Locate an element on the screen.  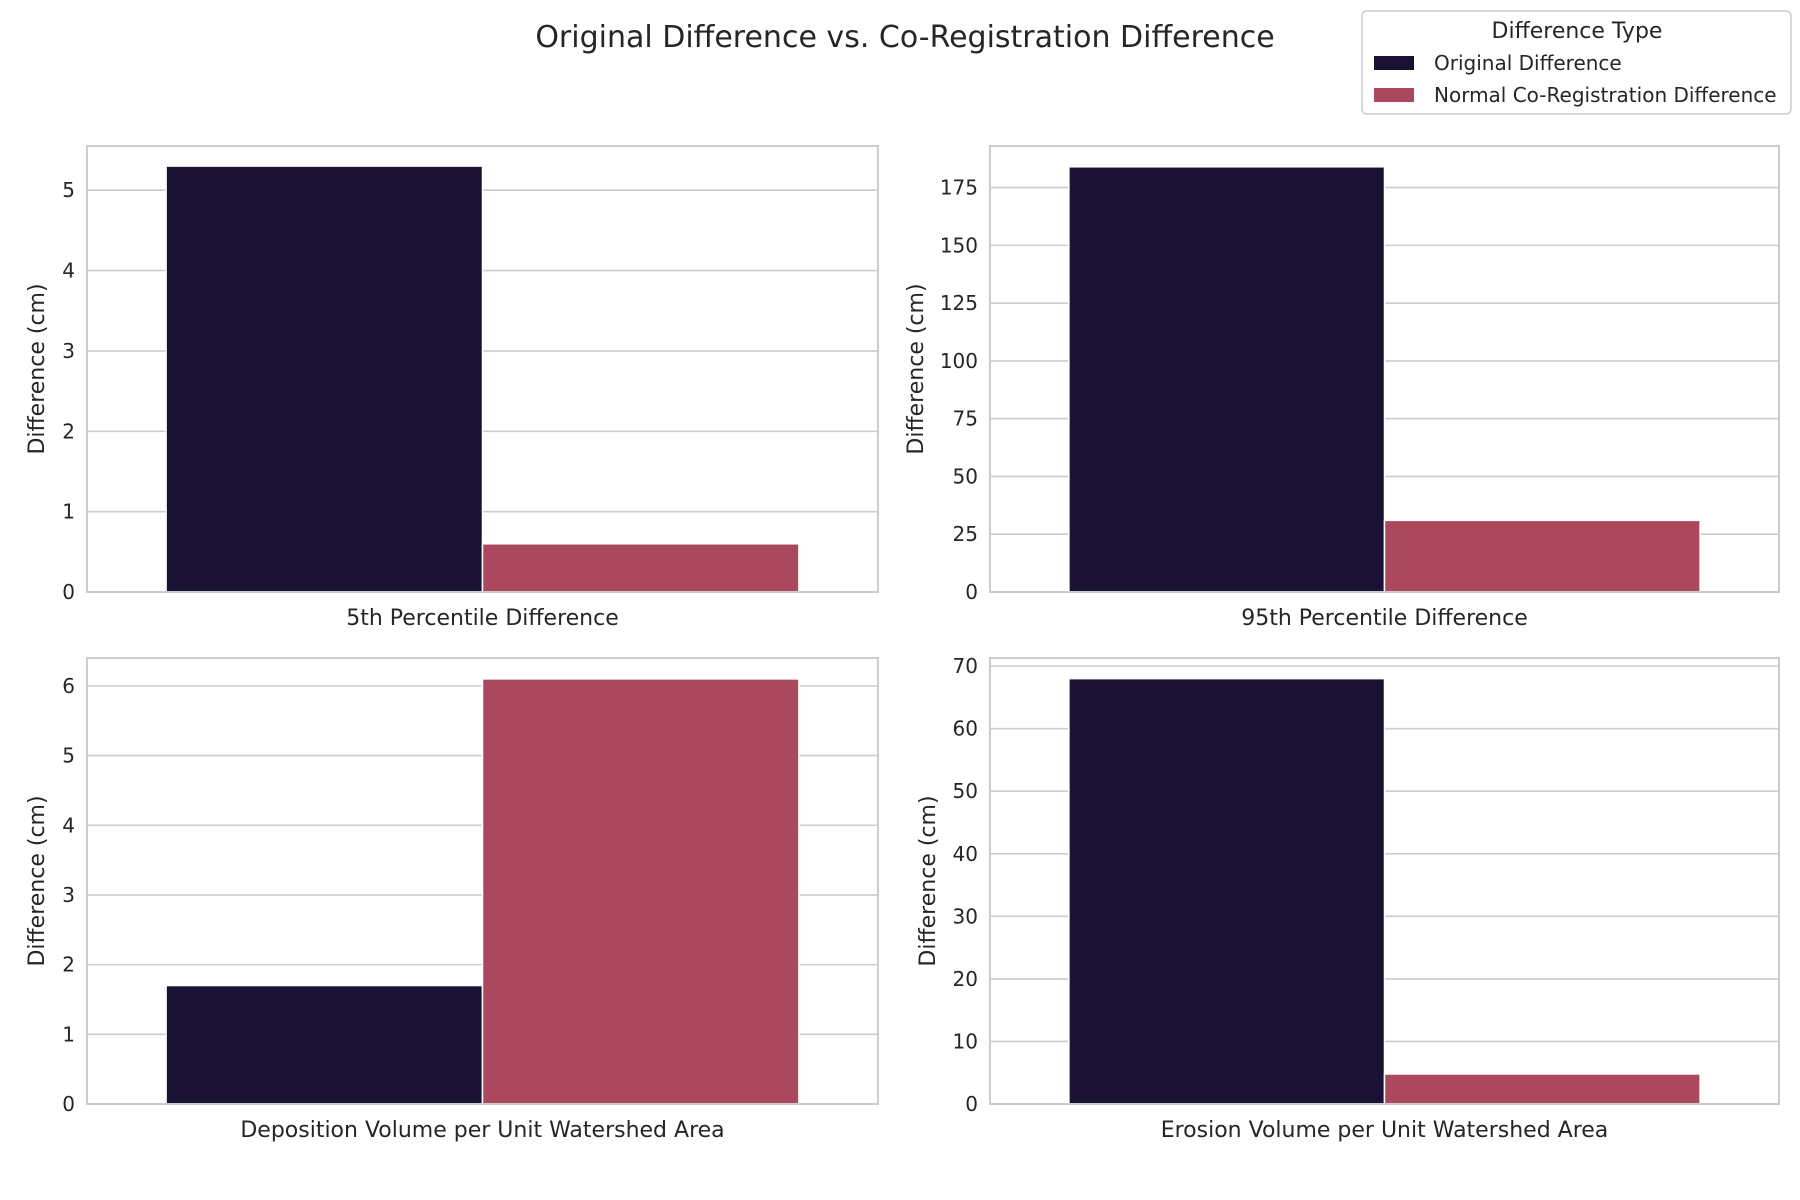
y-tick-label: 30 is located at coordinates (965, 916).